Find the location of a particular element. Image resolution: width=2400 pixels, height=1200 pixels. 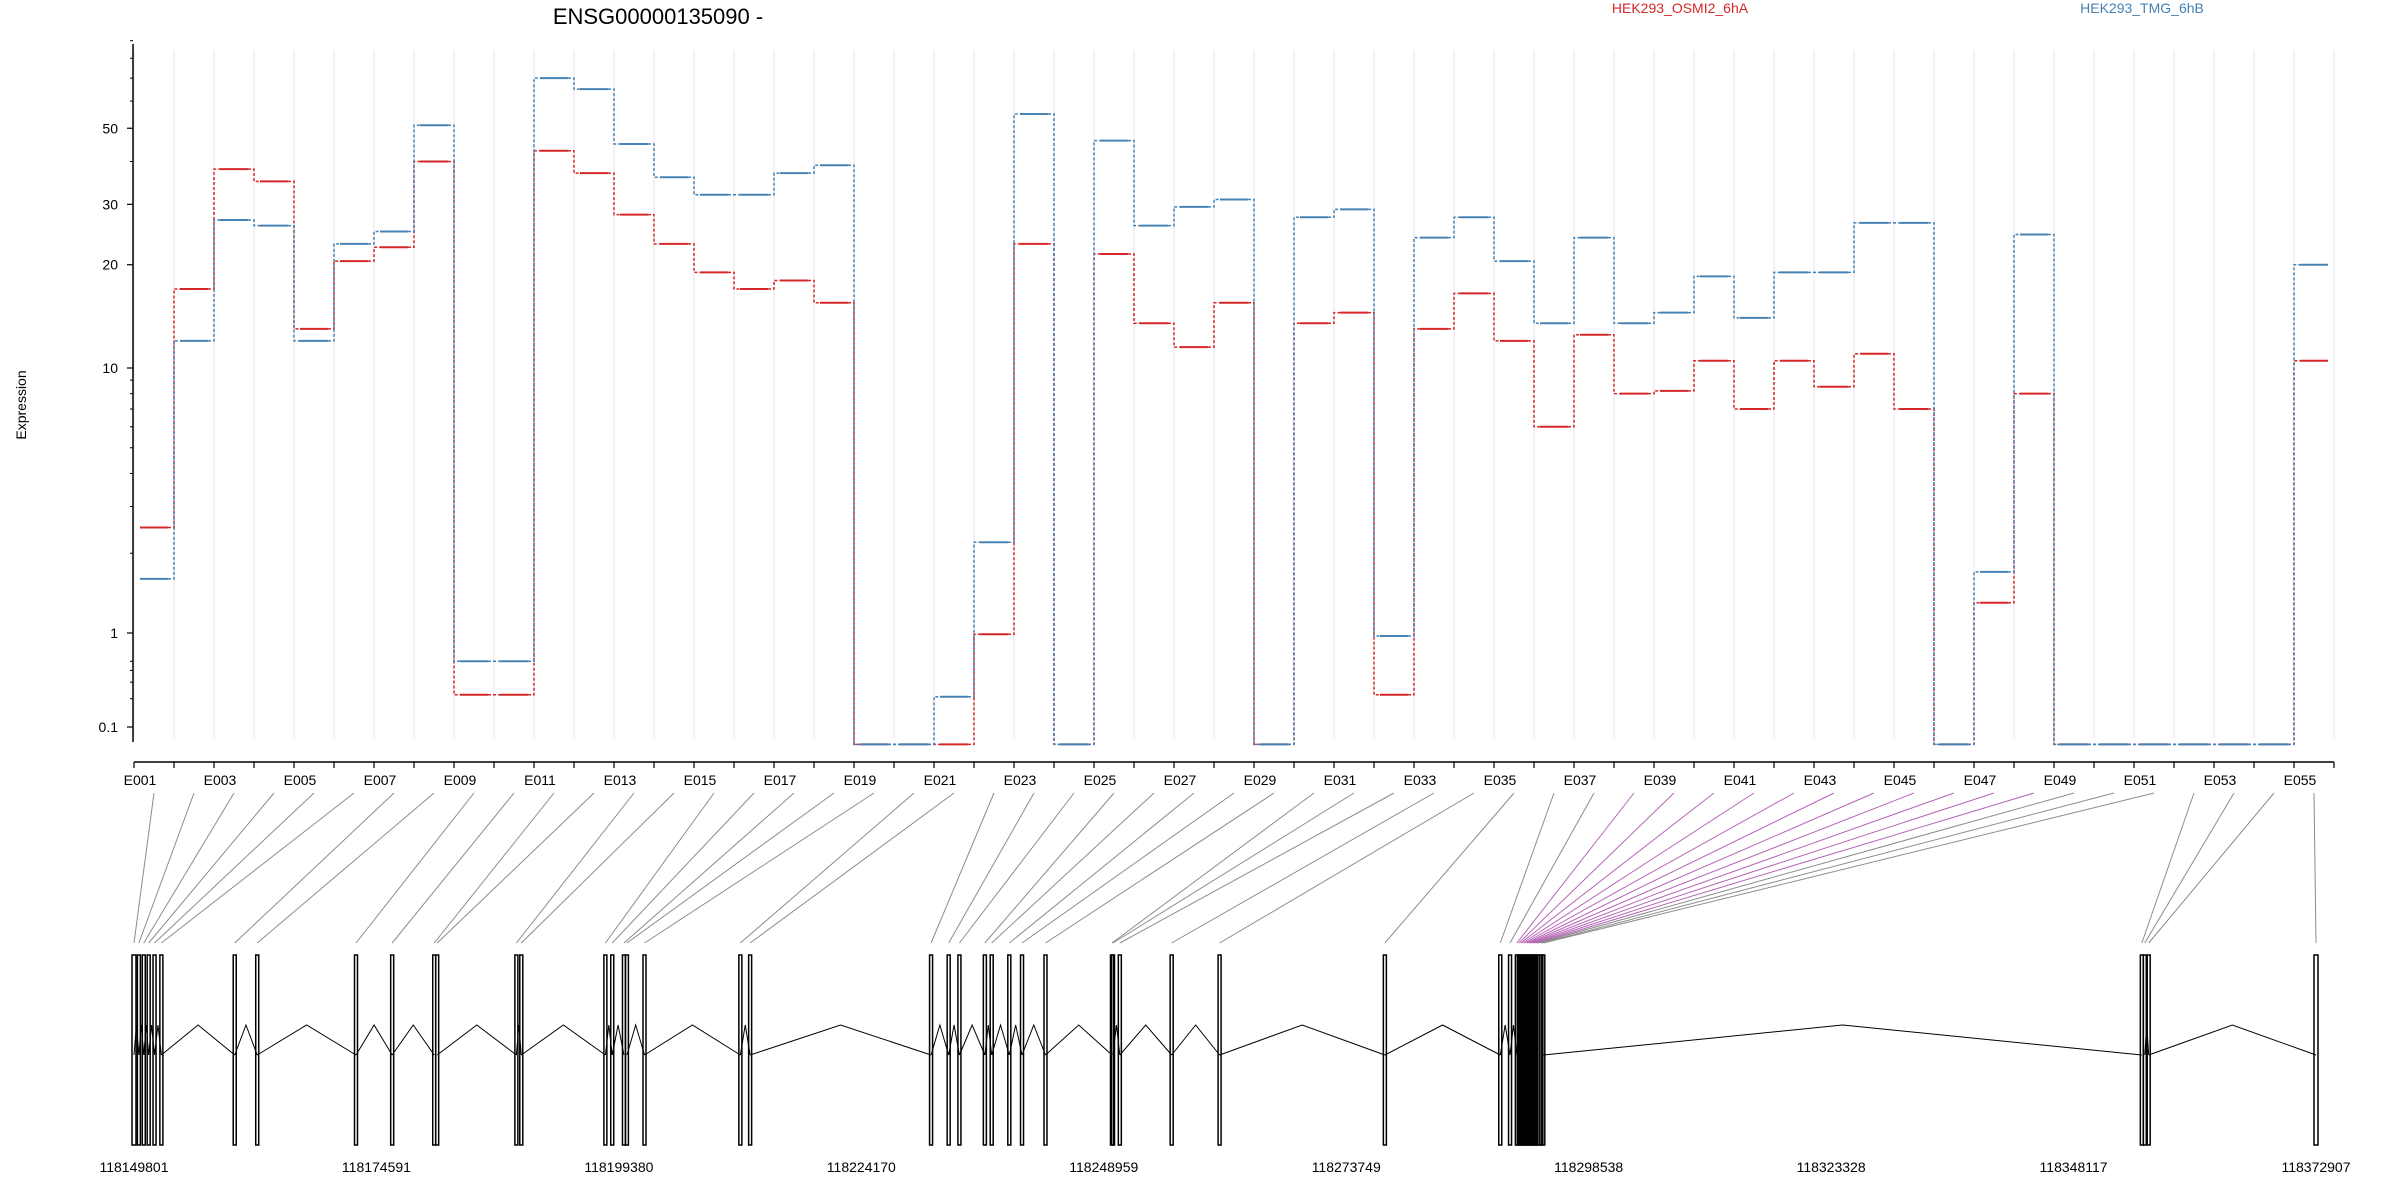

genomic-tick-label: 118199380 is located at coordinates (618, 1167).